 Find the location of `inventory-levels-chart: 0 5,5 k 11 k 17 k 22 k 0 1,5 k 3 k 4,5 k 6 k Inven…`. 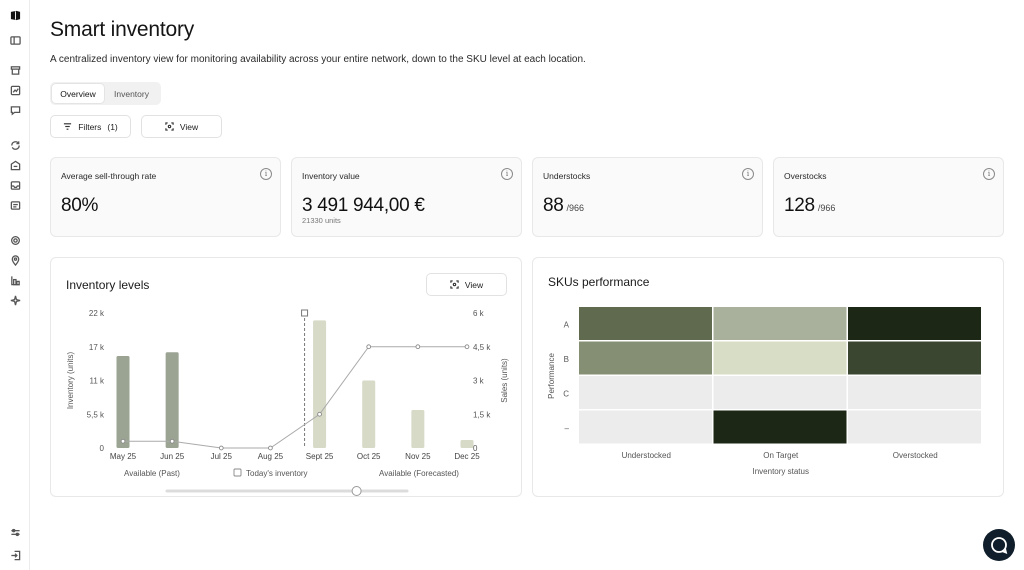

inventory-levels-chart: 0 5,5 k 11 k 17 k 22 k 0 1,5 k 3 k 4,5 k 6 k Inven… is located at coordinates (287, 402).